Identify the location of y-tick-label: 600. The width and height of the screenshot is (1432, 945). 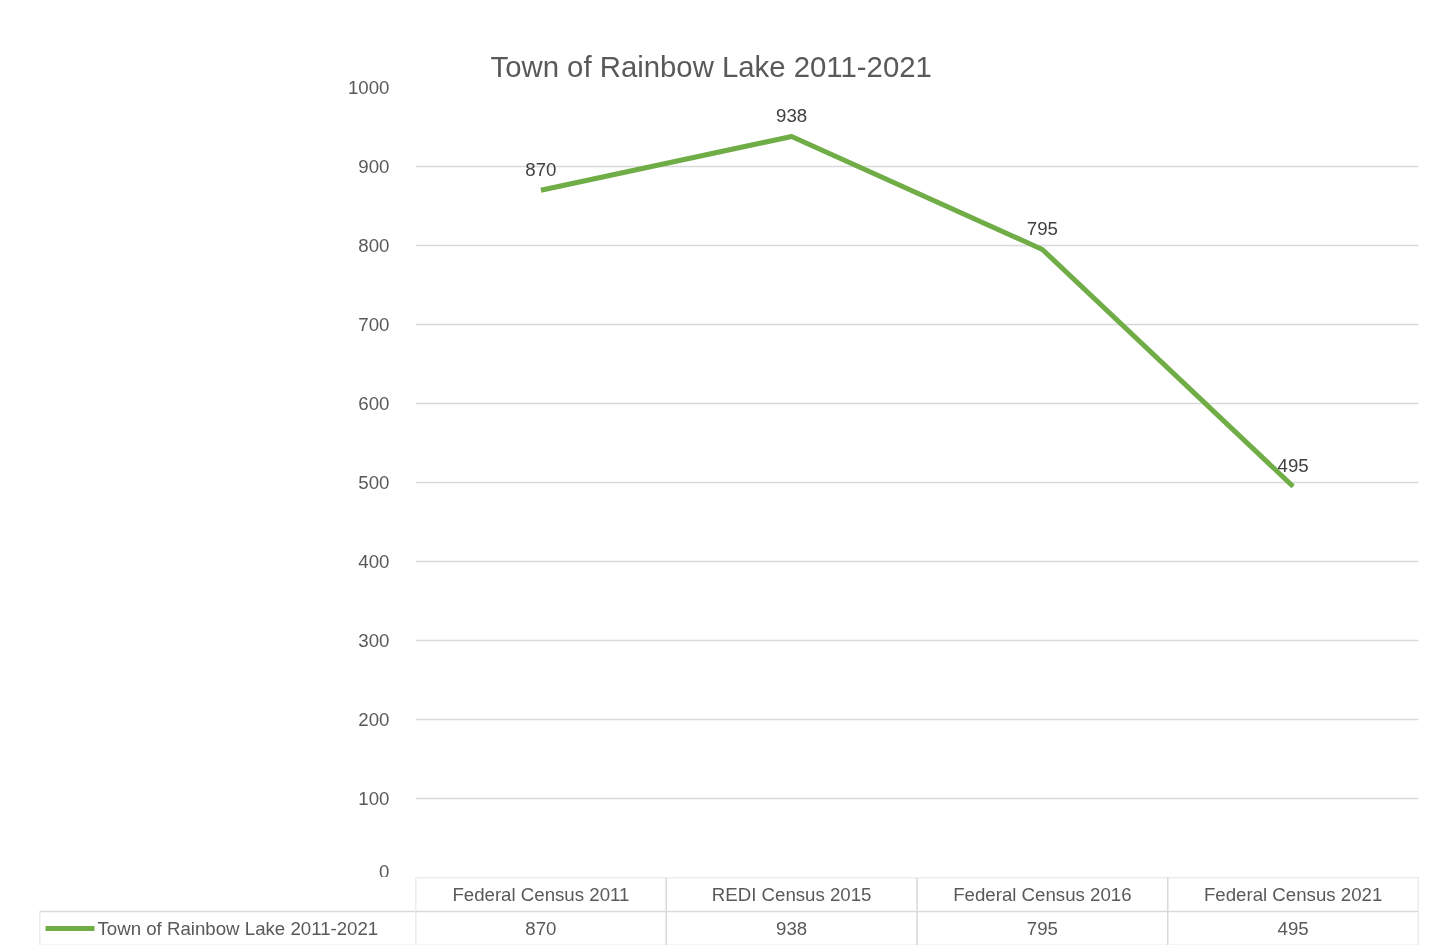
(374, 403).